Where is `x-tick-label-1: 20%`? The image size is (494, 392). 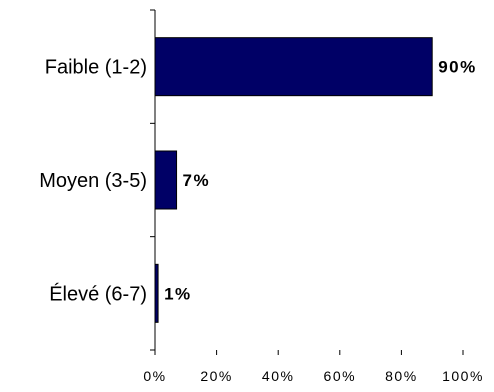 x-tick-label-1: 20% is located at coordinates (216, 376).